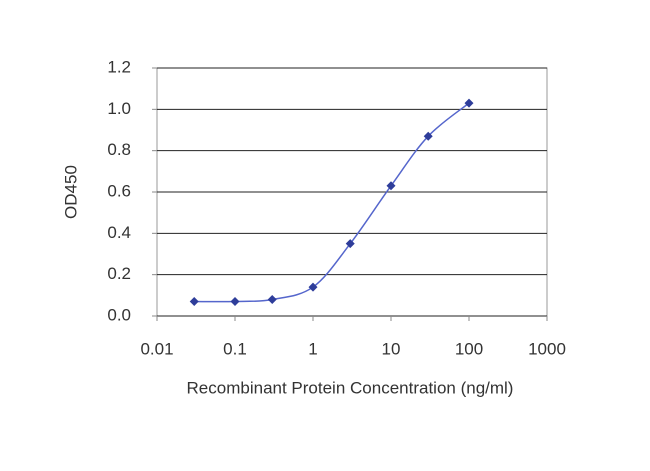 The height and width of the screenshot is (471, 650). I want to click on x-tick-label: 0.1, so click(235, 348).